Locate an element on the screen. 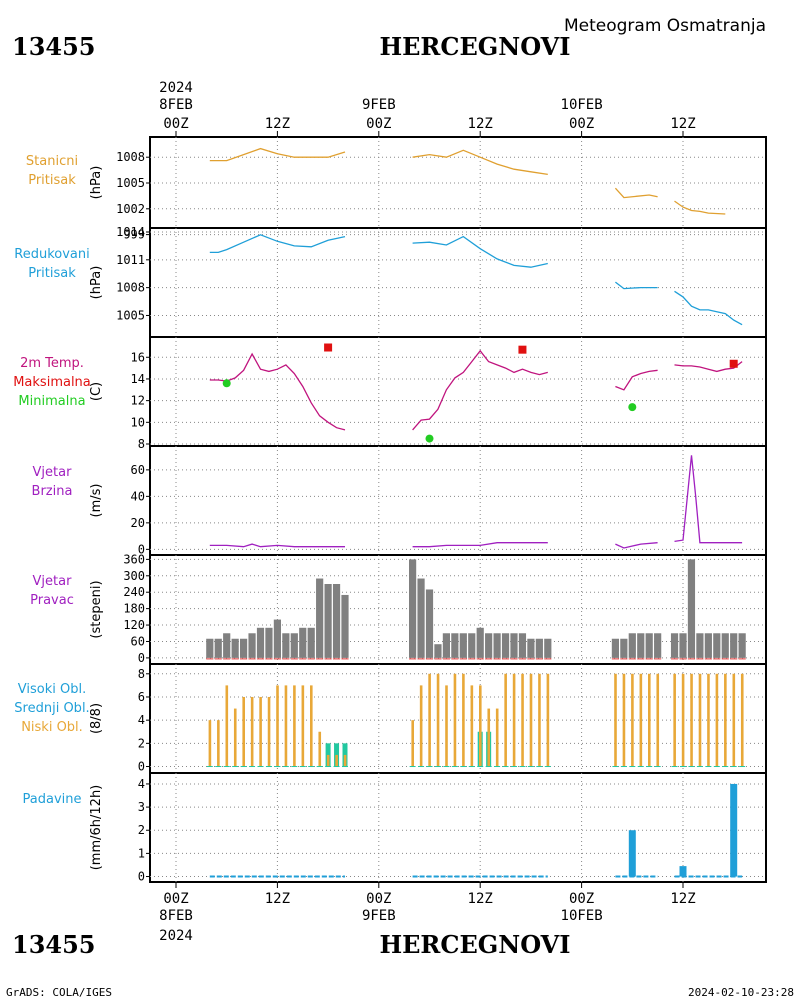  temperature-panel-frame is located at coordinates (458, 391).